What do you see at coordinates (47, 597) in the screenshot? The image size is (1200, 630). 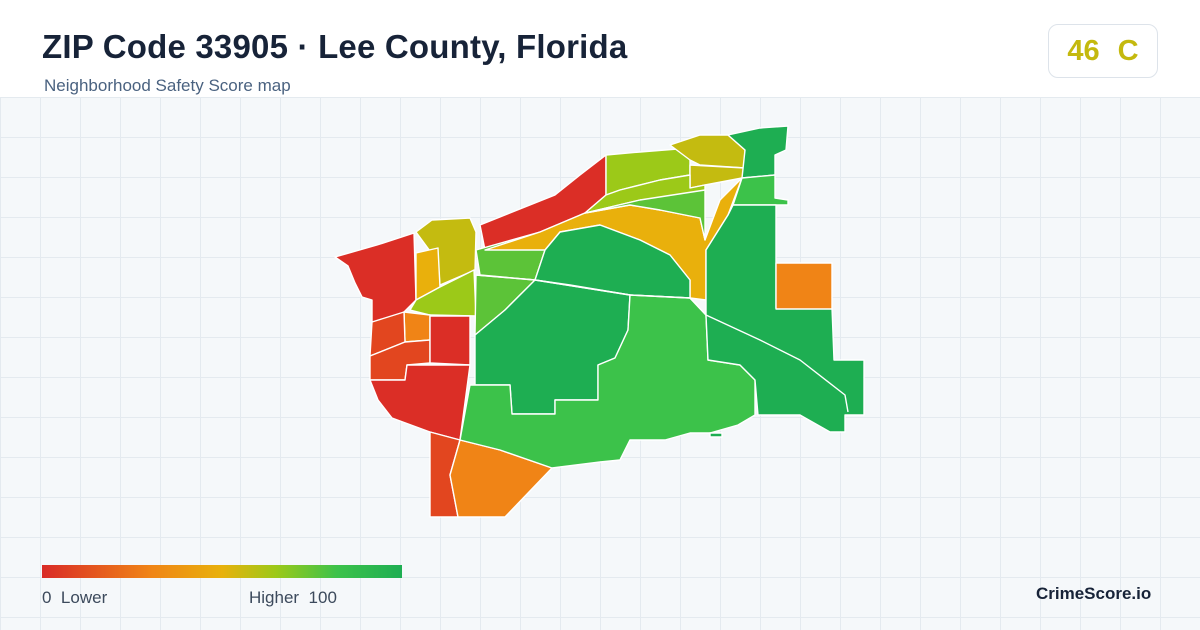 I see `legend-min-value: 0` at bounding box center [47, 597].